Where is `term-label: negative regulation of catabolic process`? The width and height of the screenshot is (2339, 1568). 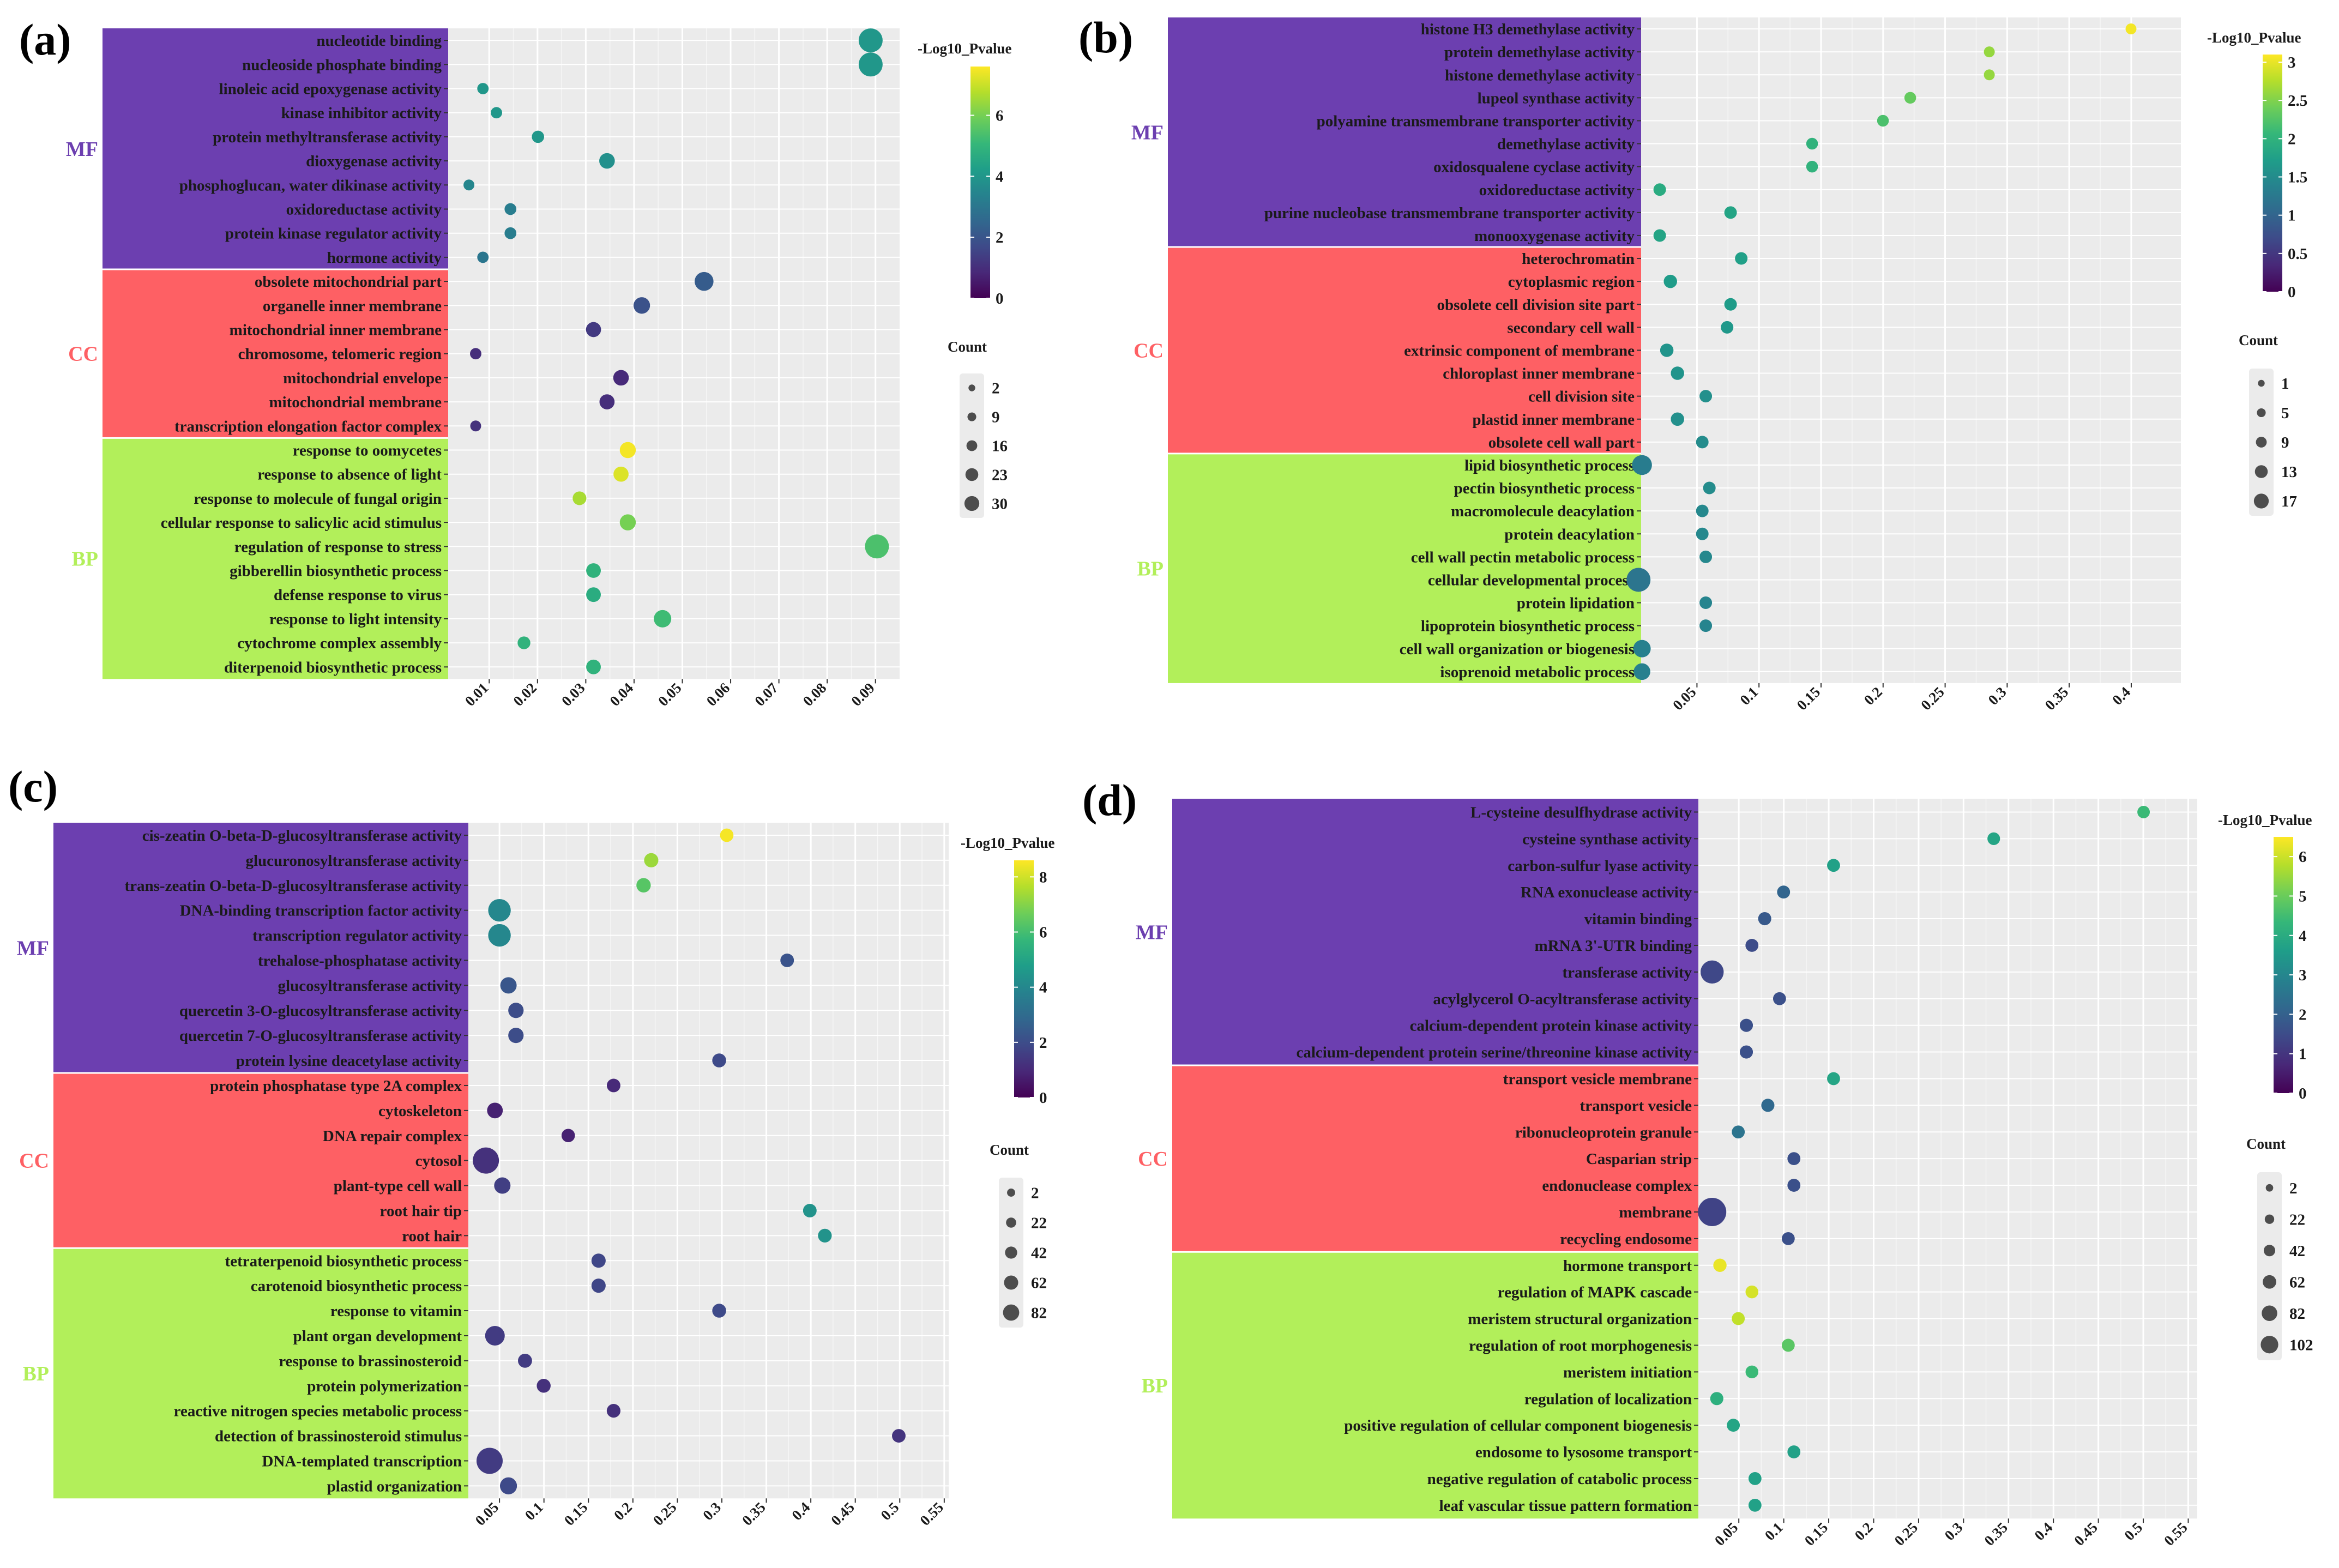 term-label: negative regulation of catabolic process is located at coordinates (1559, 1479).